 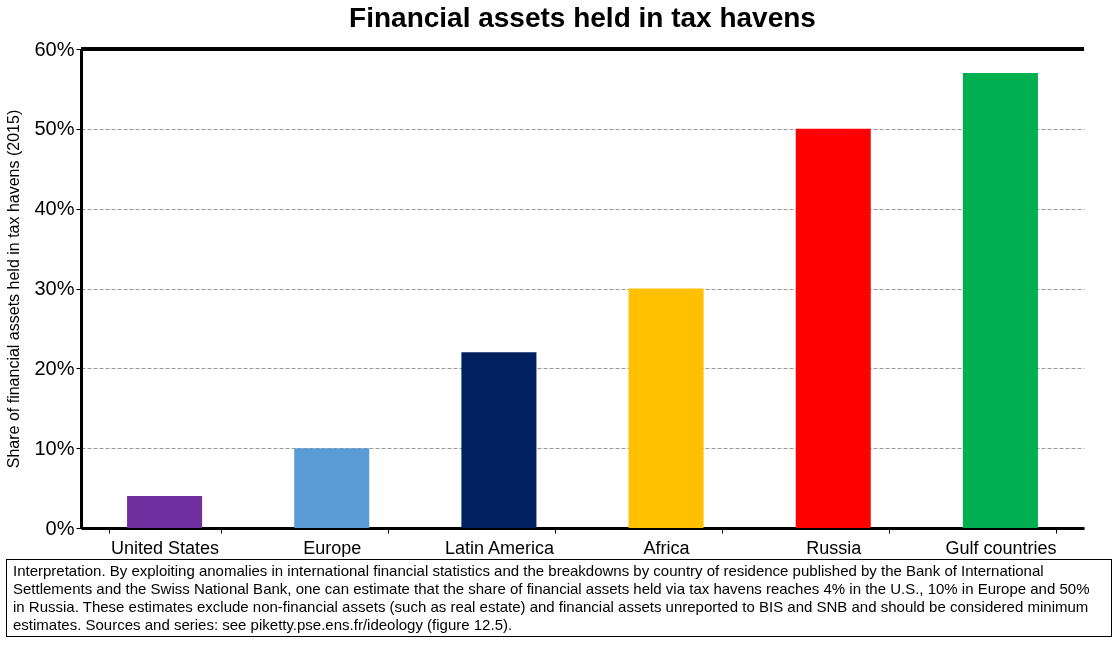 What do you see at coordinates (499, 547) in the screenshot?
I see `x-tick-label: Latin America` at bounding box center [499, 547].